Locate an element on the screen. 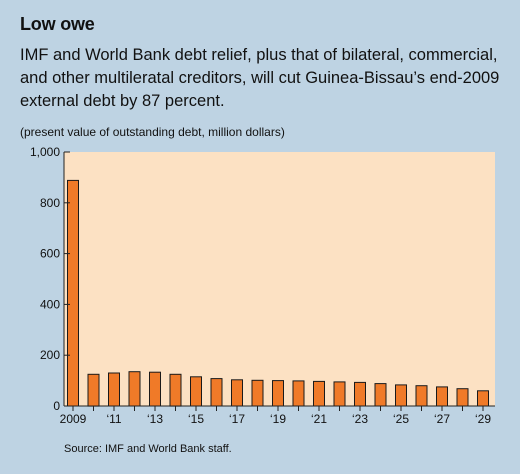 Image resolution: width=520 pixels, height=474 pixels. y-tick-label: 200 is located at coordinates (50, 355).